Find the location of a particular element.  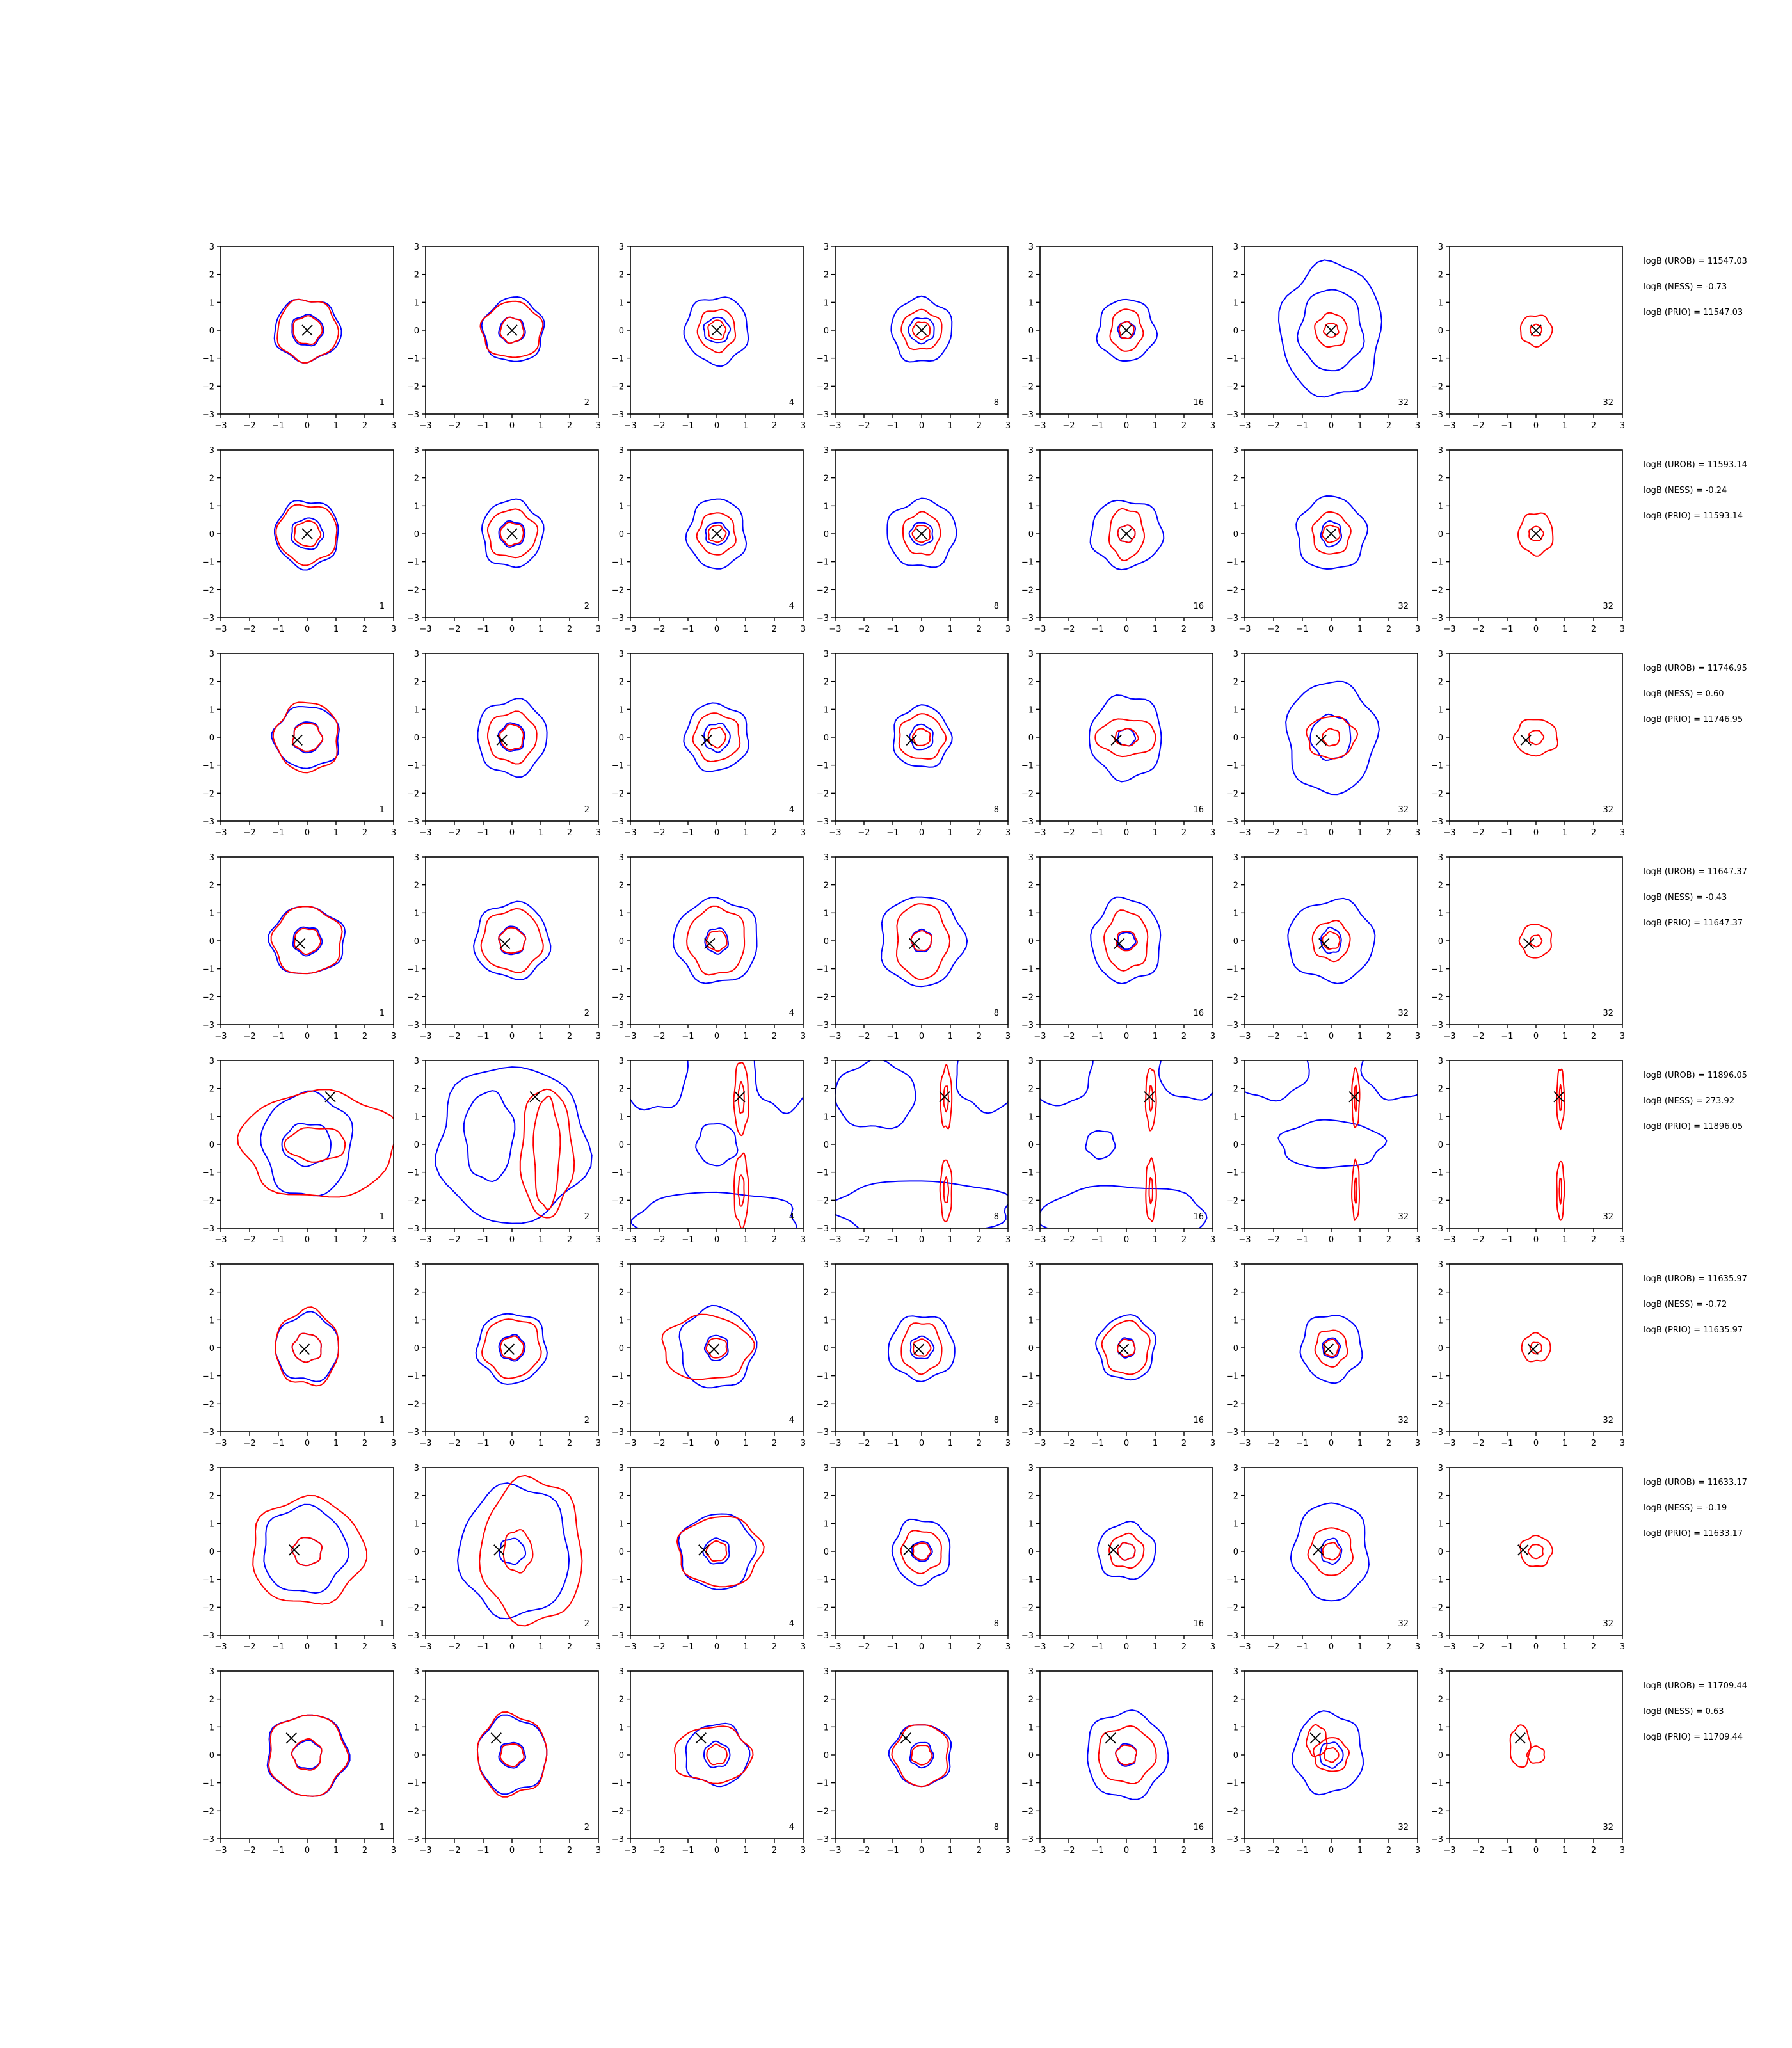

panel-label: 4 is located at coordinates (791, 1420).